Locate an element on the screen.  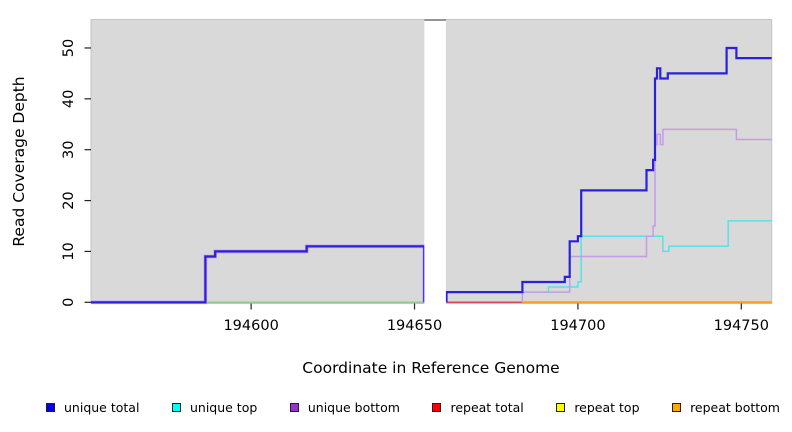
legend-swatch-unique-bottom is located at coordinates (294, 407).